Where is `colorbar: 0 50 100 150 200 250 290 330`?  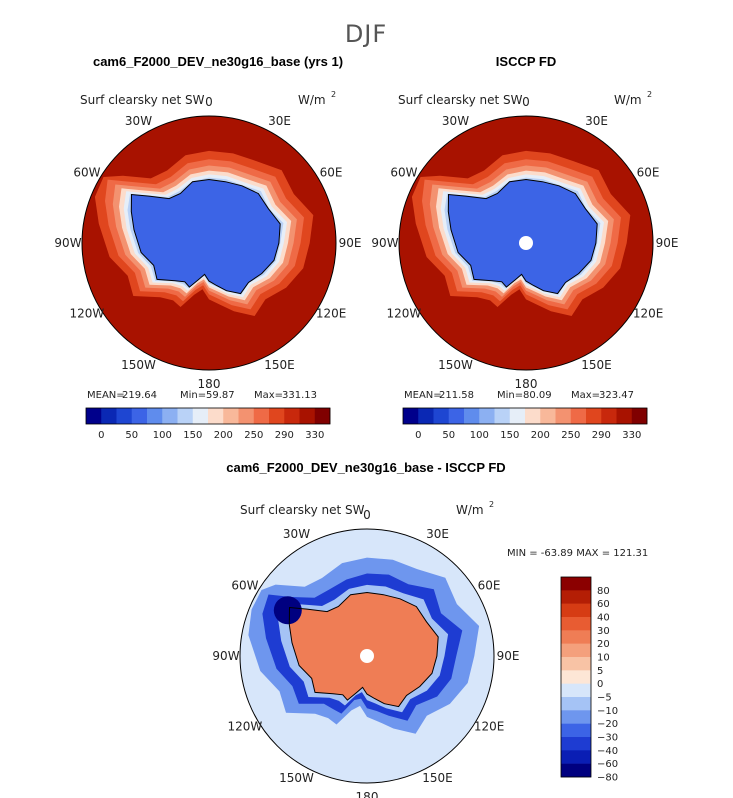
colorbar: 0 50 100 150 200 250 290 330 is located at coordinates (525, 424).